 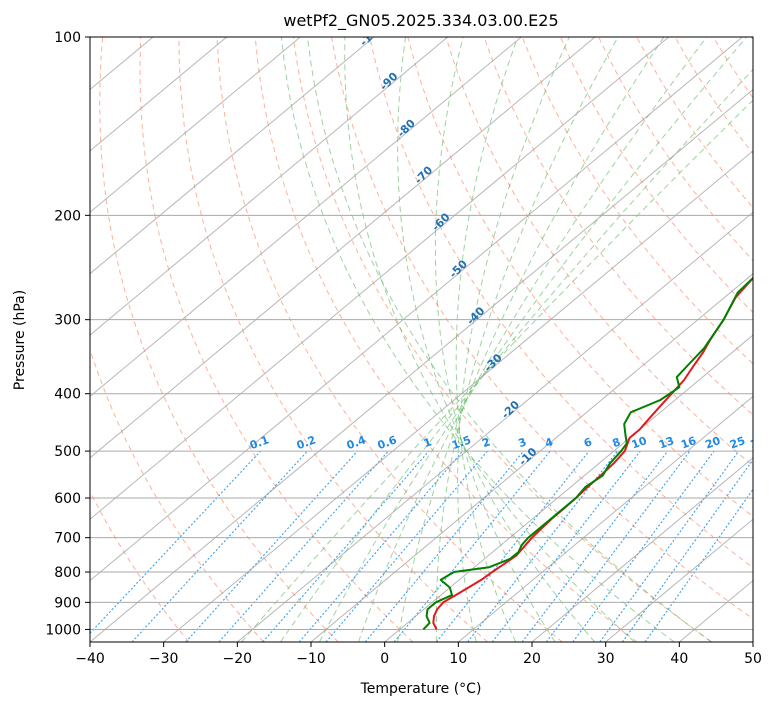 I want to click on mixing-ratio-label: 16, so click(x=688, y=443).